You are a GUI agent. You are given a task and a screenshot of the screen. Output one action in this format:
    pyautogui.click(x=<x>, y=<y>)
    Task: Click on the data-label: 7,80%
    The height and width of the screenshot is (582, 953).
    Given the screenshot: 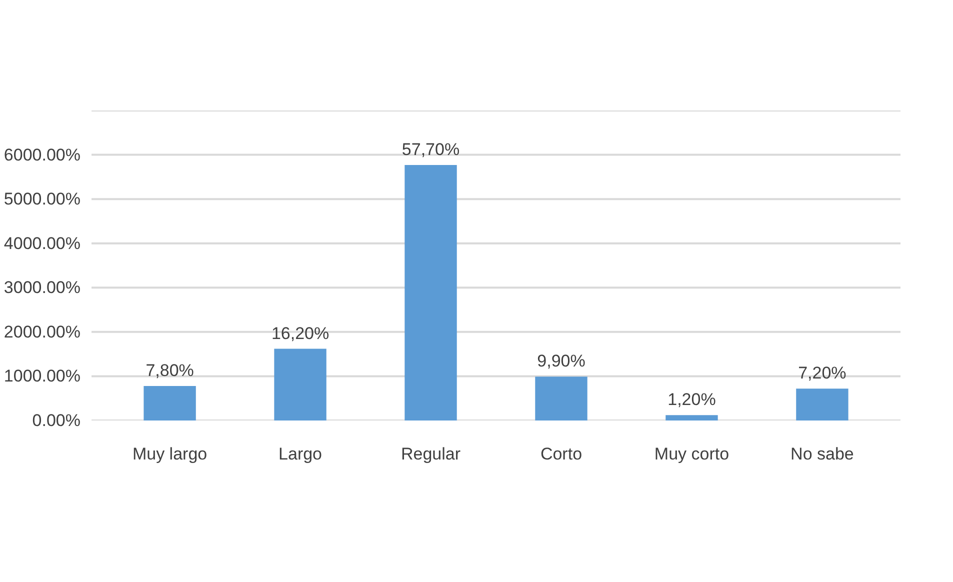 What is the action you would take?
    pyautogui.click(x=170, y=370)
    